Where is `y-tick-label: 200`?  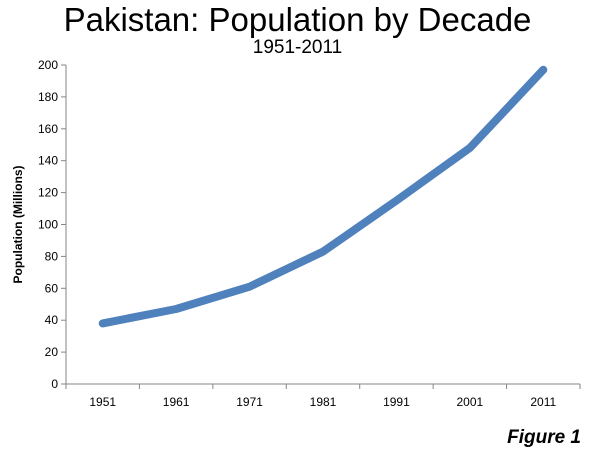
y-tick-label: 200 is located at coordinates (48, 65).